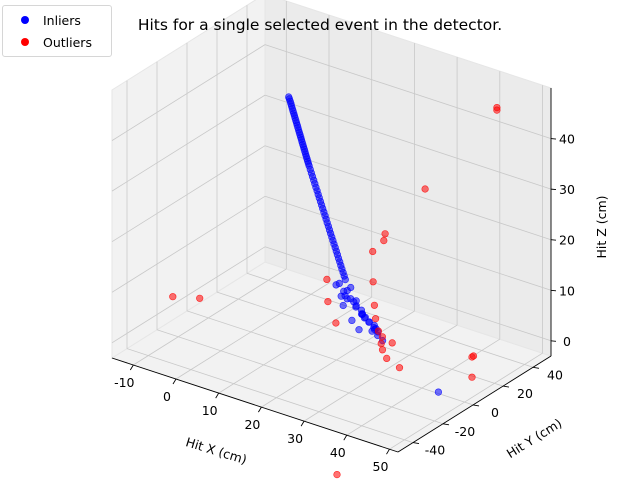 This screenshot has height=480, width=640. I want to click on x-tick-label: 0, so click(167, 396).